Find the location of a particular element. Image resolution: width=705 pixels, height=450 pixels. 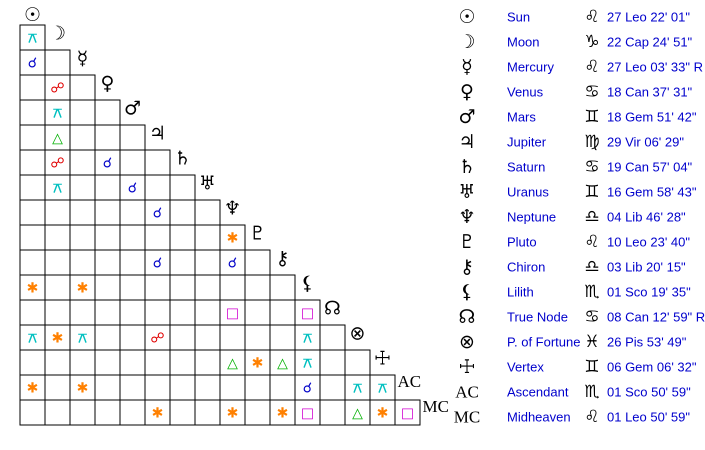

planet-name: Venus is located at coordinates (525, 92).